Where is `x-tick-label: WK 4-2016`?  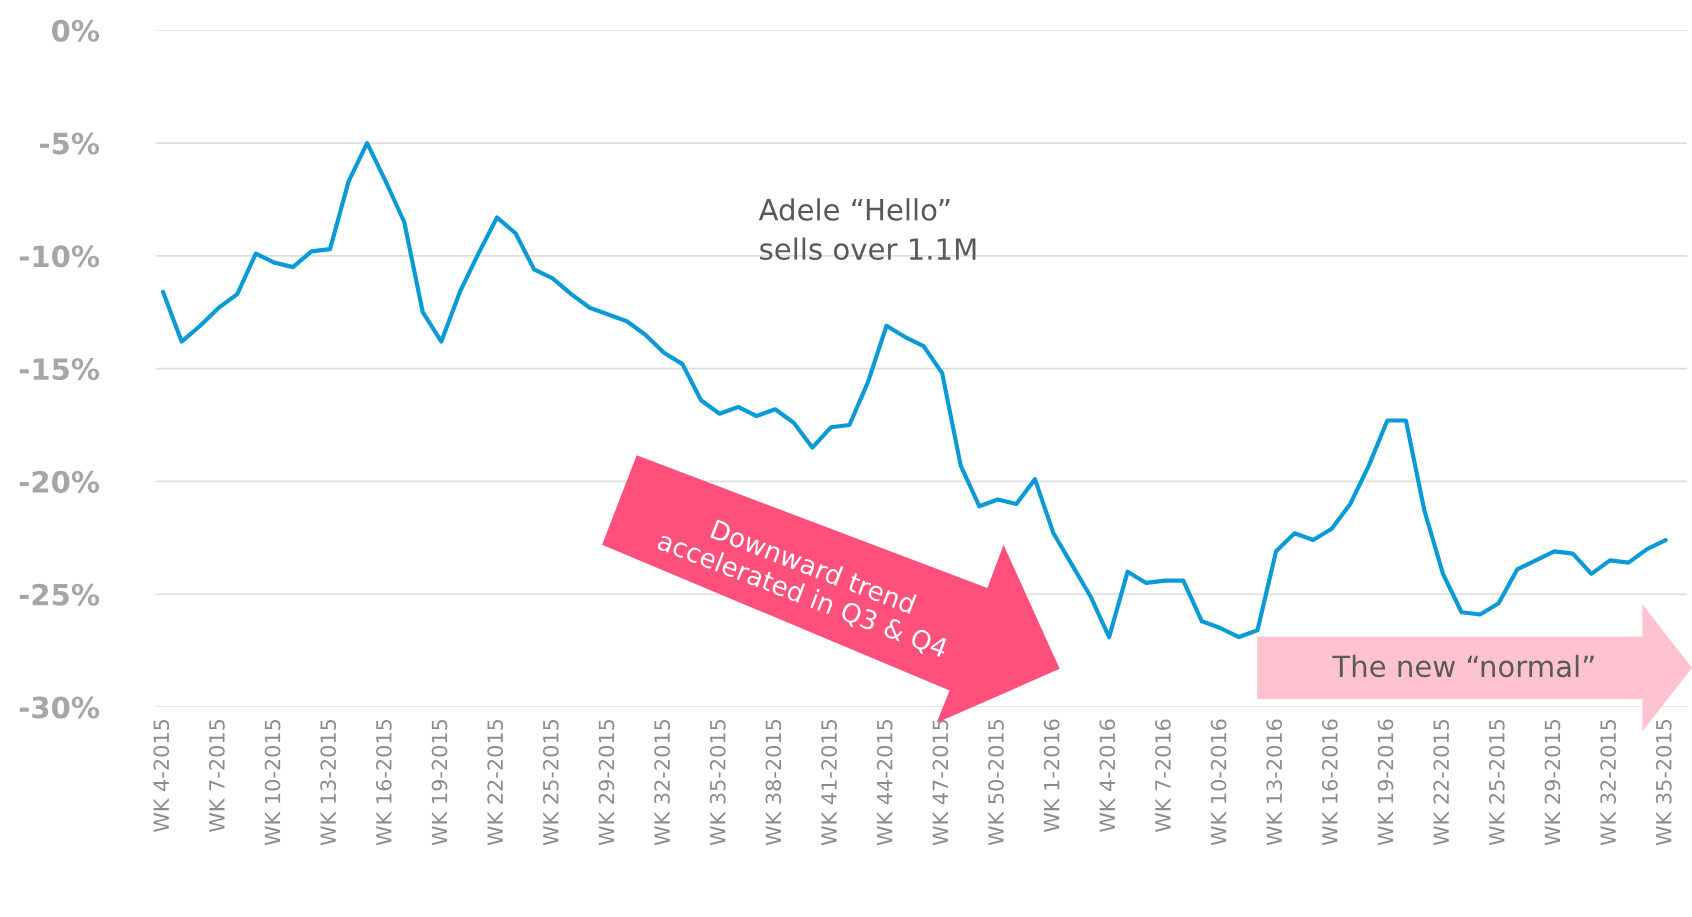 x-tick-label: WK 4-2016 is located at coordinates (1107, 776).